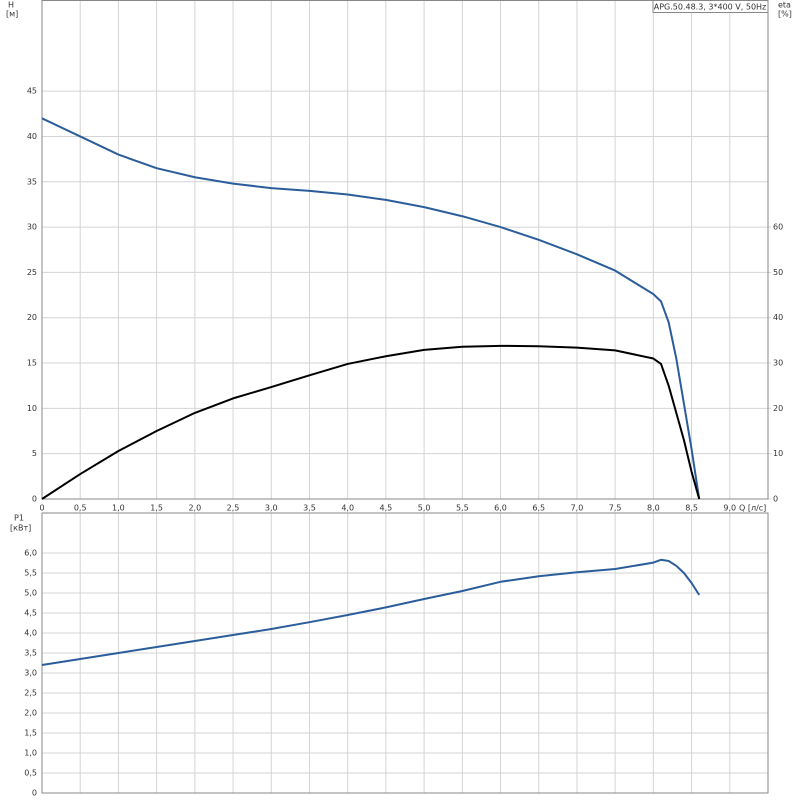 This screenshot has height=800, width=800. I want to click on x-tick-label: 9,0, so click(729, 508).